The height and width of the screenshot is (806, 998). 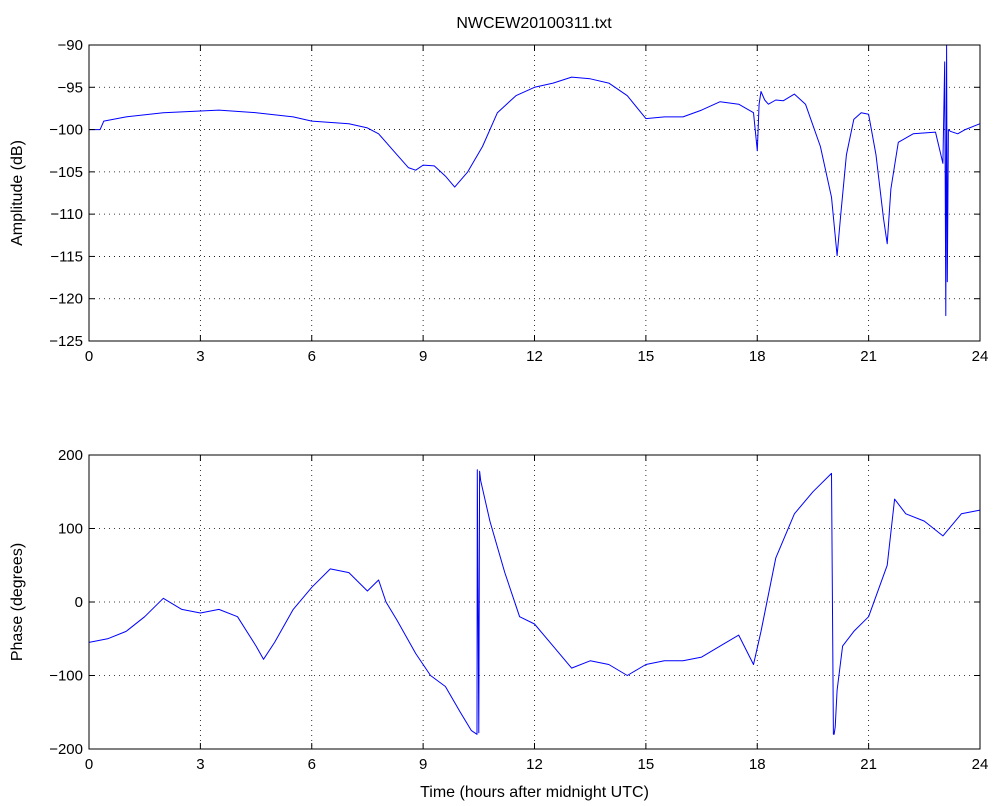 I want to click on y-tick-label: −115, so click(x=66, y=256).